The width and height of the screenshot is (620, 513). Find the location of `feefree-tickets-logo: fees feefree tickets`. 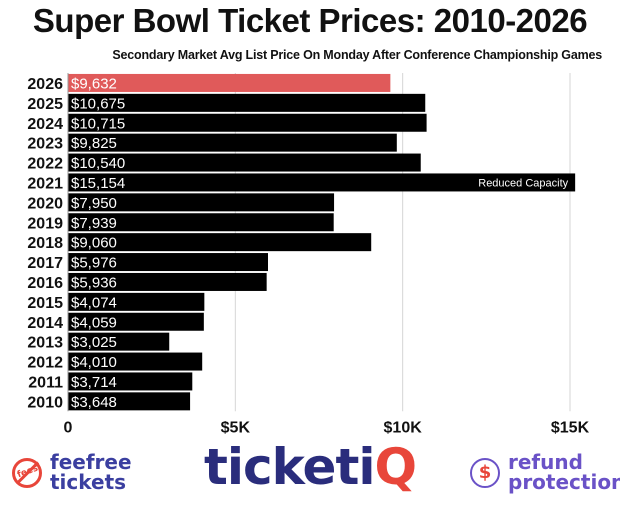

feefree-tickets-logo: fees feefree tickets is located at coordinates (77, 474).